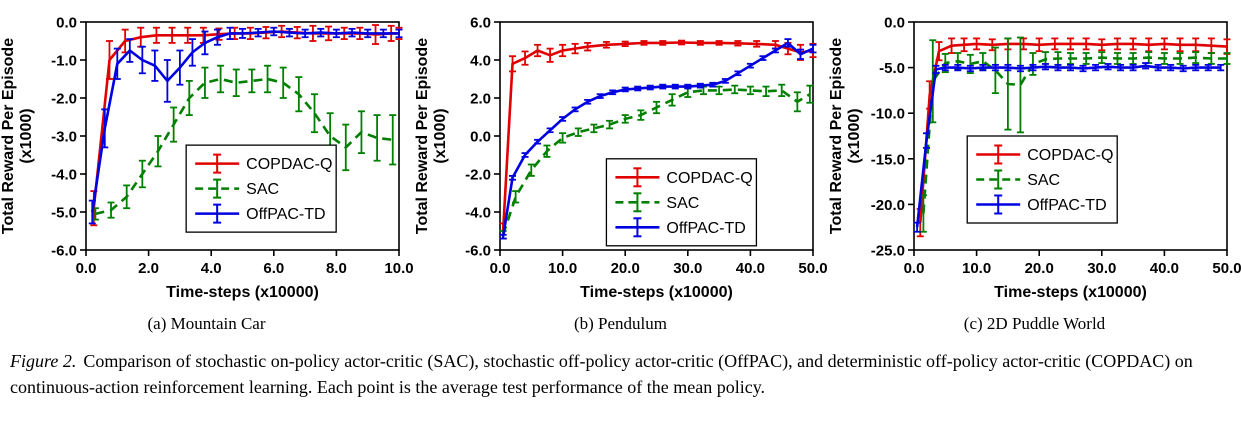 This screenshot has width=1241, height=421. What do you see at coordinates (888, 251) in the screenshot?
I see `svg-text: -25.0` at bounding box center [888, 251].